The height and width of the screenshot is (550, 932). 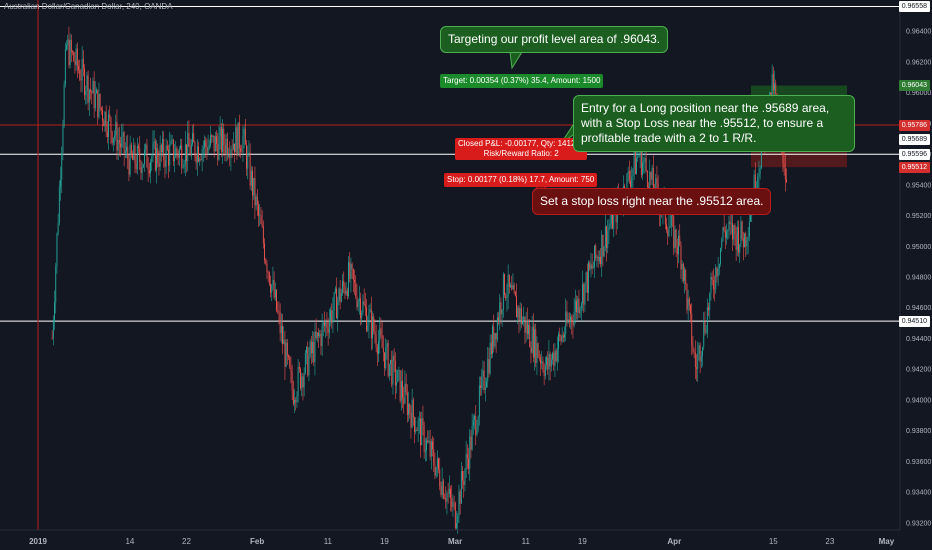 What do you see at coordinates (918, 400) in the screenshot?
I see `y-tick-label: 0.94000` at bounding box center [918, 400].